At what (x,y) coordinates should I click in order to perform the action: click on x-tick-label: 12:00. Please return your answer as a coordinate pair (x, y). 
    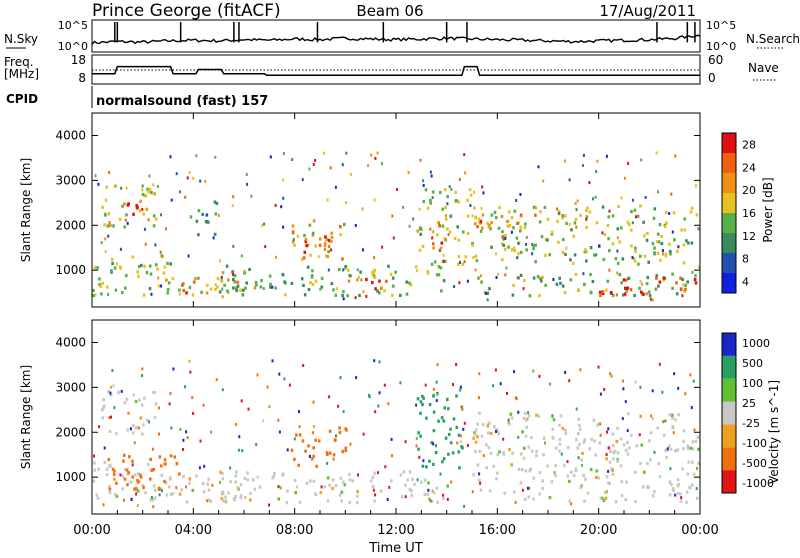
    Looking at the image, I should click on (395, 530).